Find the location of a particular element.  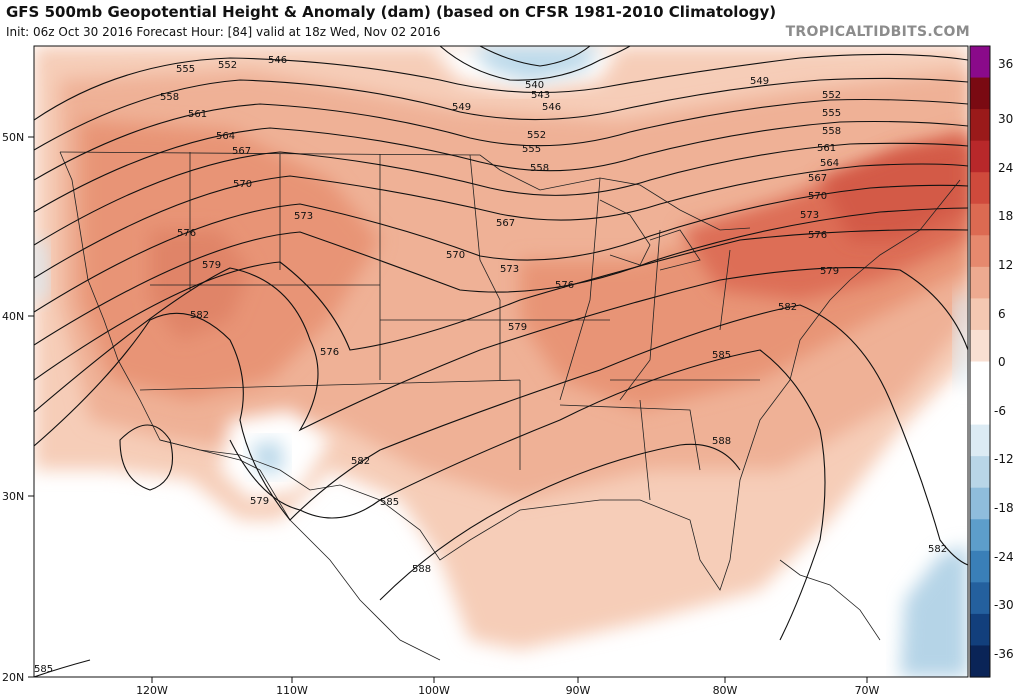

lon-tick-label: 70W is located at coordinates (867, 690).